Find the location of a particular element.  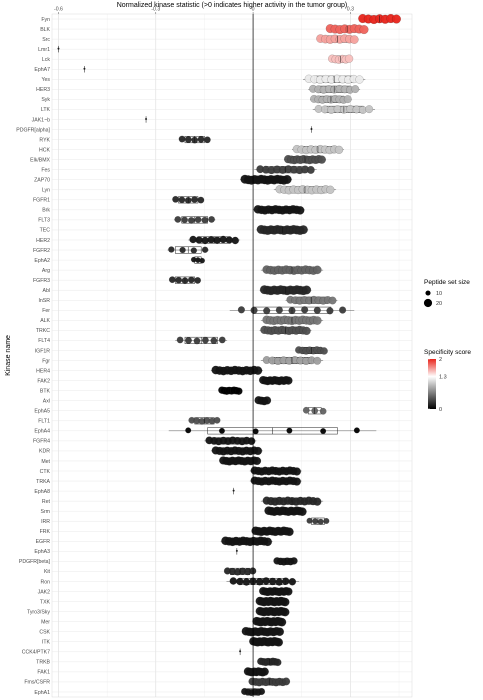

y-tick-label: IRR is located at coordinates (45, 522).